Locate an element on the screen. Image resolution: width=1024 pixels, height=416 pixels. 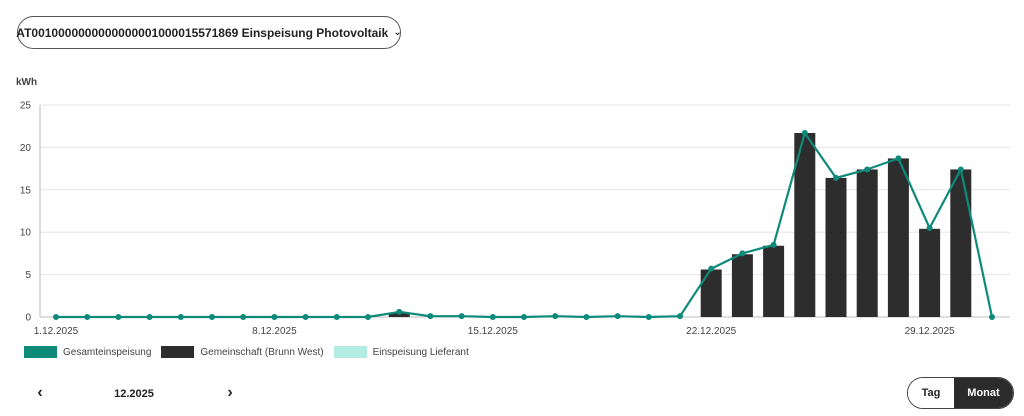
x-tick-label: 8.12.2025 is located at coordinates (274, 331).